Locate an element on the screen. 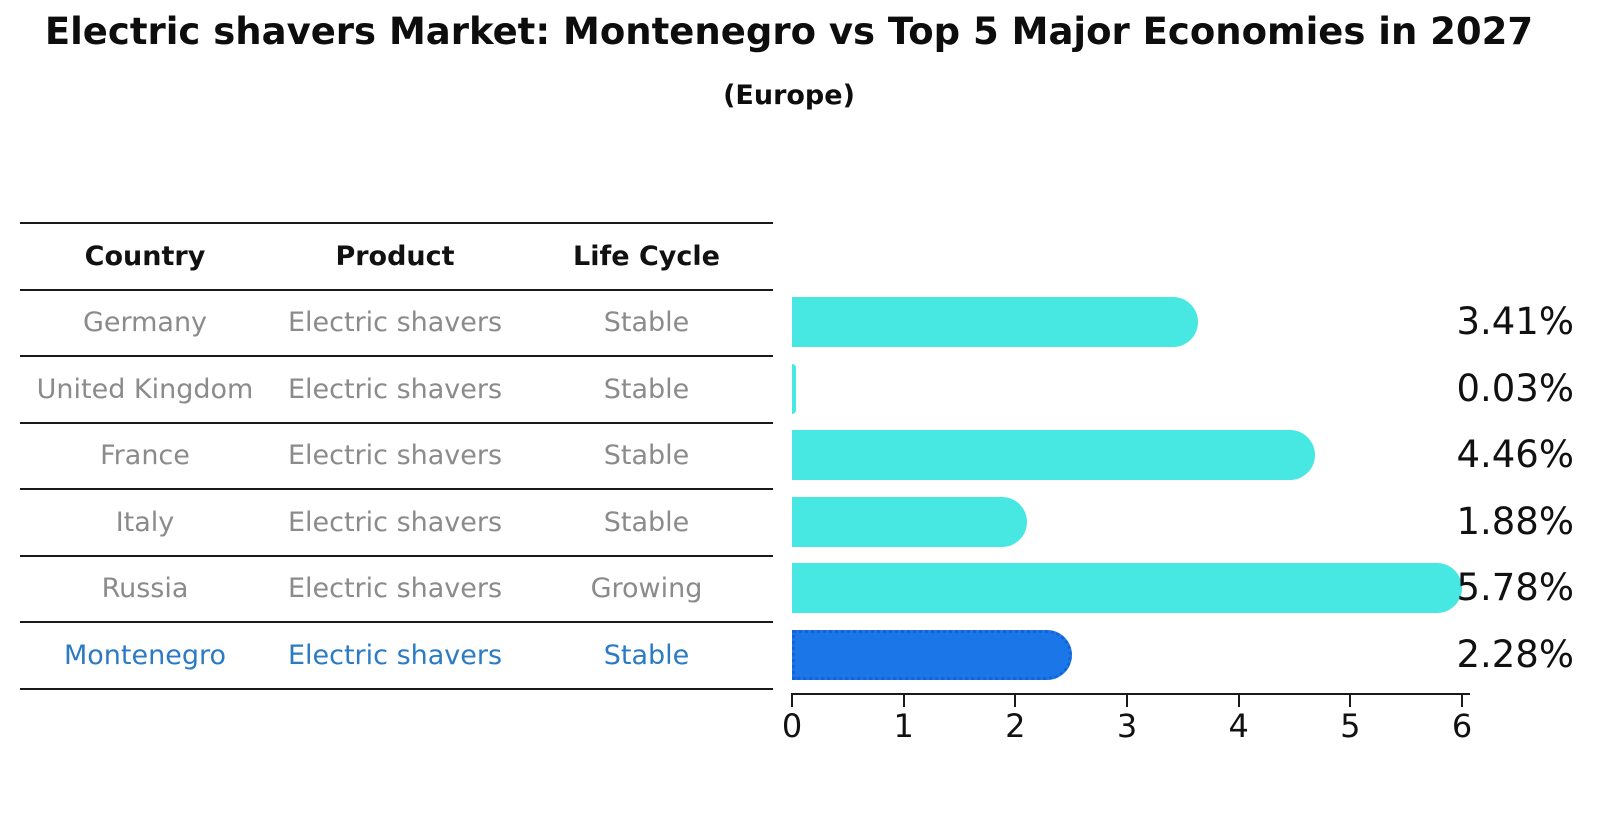 The image size is (1608, 823). x-tick-label-1: 1 is located at coordinates (903, 726).